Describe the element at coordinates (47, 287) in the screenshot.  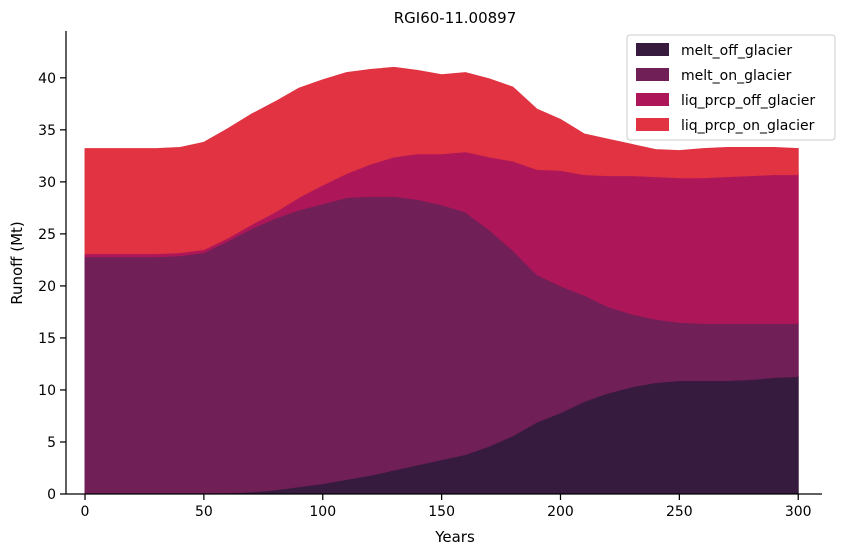
I see `y-tick-label: 20` at that location.